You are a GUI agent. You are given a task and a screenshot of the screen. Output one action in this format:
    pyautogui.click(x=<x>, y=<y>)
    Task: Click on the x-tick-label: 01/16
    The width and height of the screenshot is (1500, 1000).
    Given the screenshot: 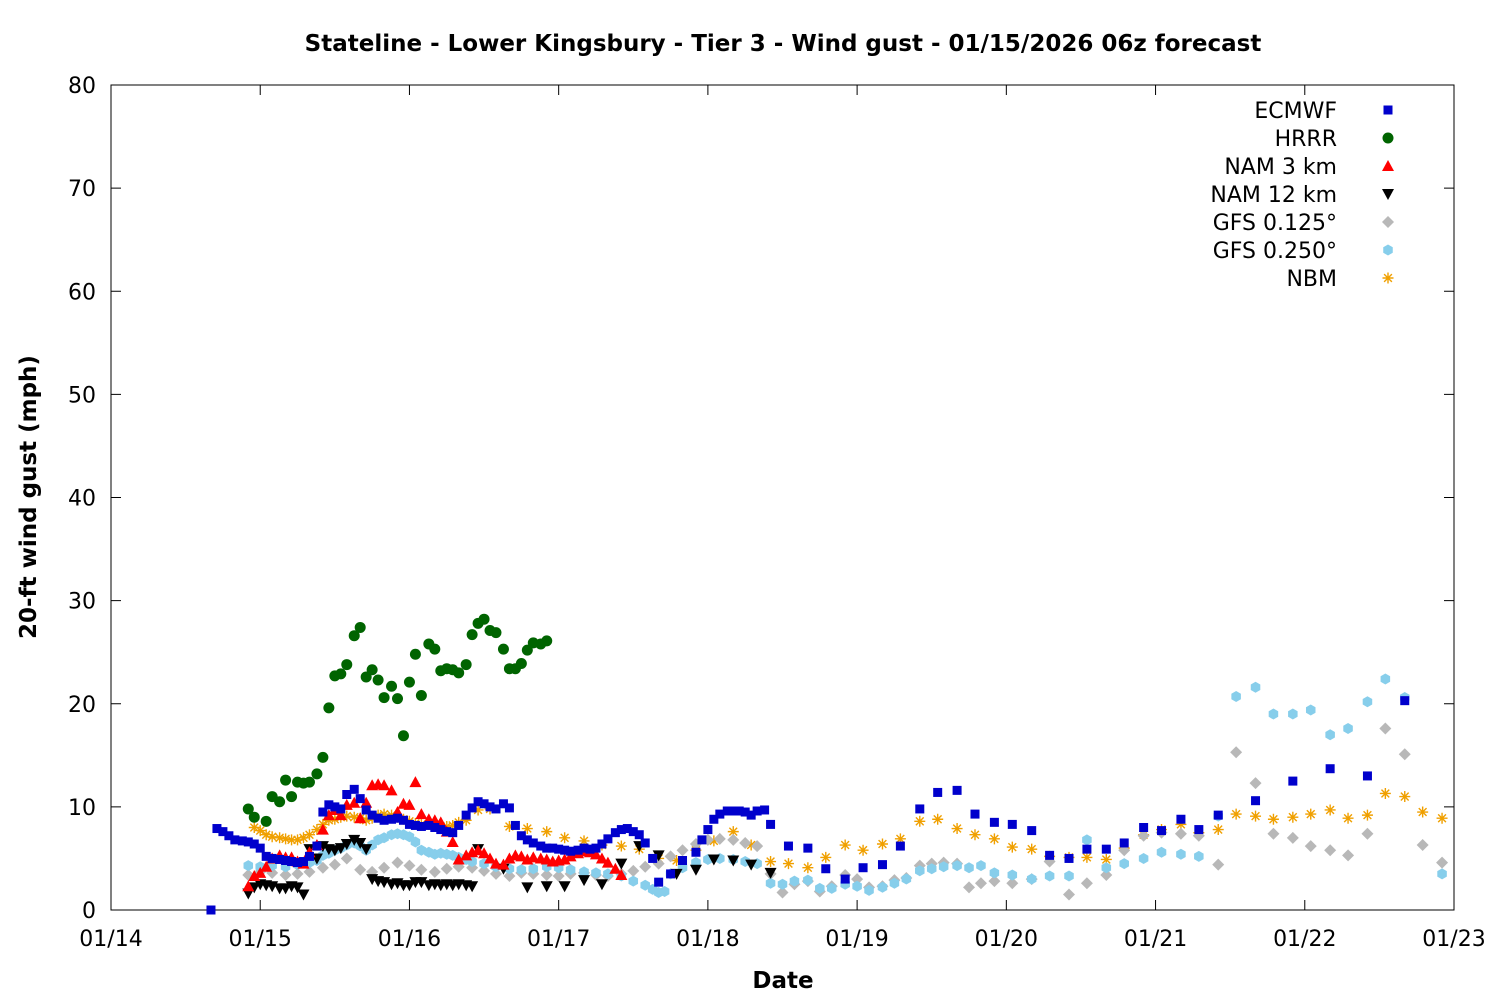 What is the action you would take?
    pyautogui.click(x=409, y=939)
    